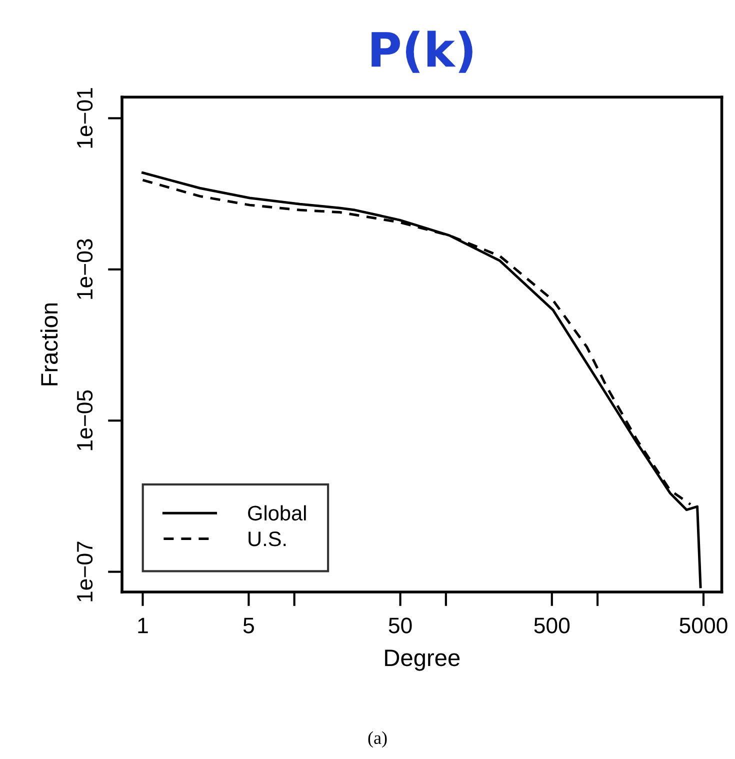 This screenshot has height=759, width=735. Describe the element at coordinates (84, 269) in the screenshot. I see `y-tick-label: 1e−03` at that location.